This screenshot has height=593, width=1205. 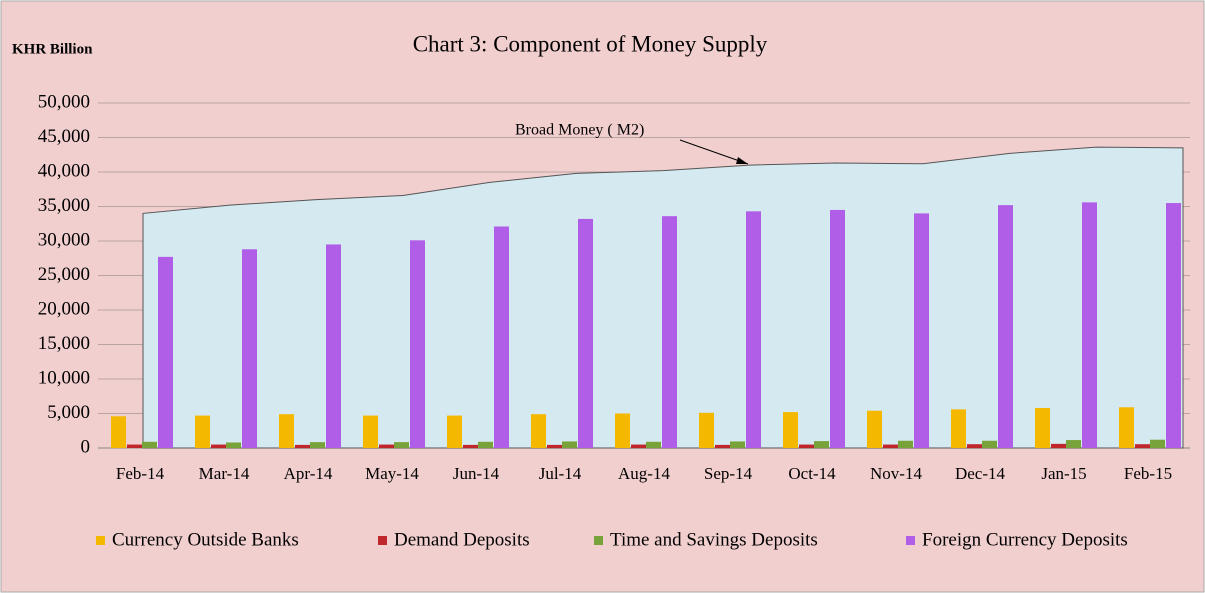 I want to click on legend-label: Currency Outside Banks, so click(x=205, y=539).